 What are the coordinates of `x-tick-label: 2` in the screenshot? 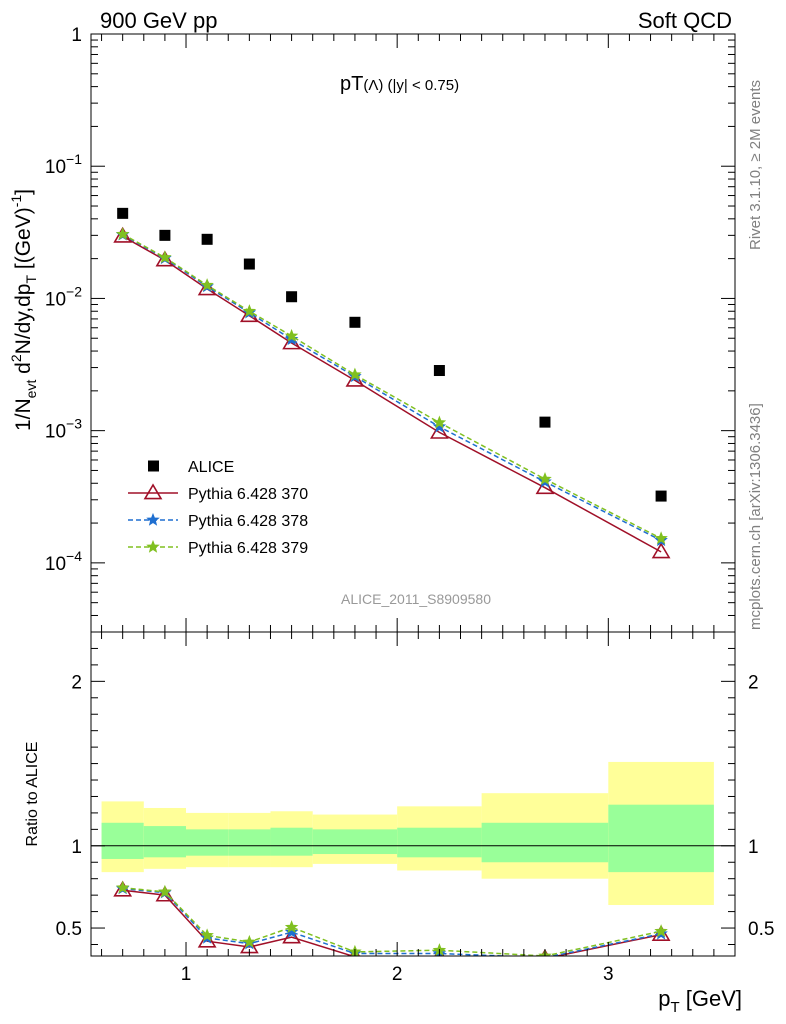 It's located at (397, 974).